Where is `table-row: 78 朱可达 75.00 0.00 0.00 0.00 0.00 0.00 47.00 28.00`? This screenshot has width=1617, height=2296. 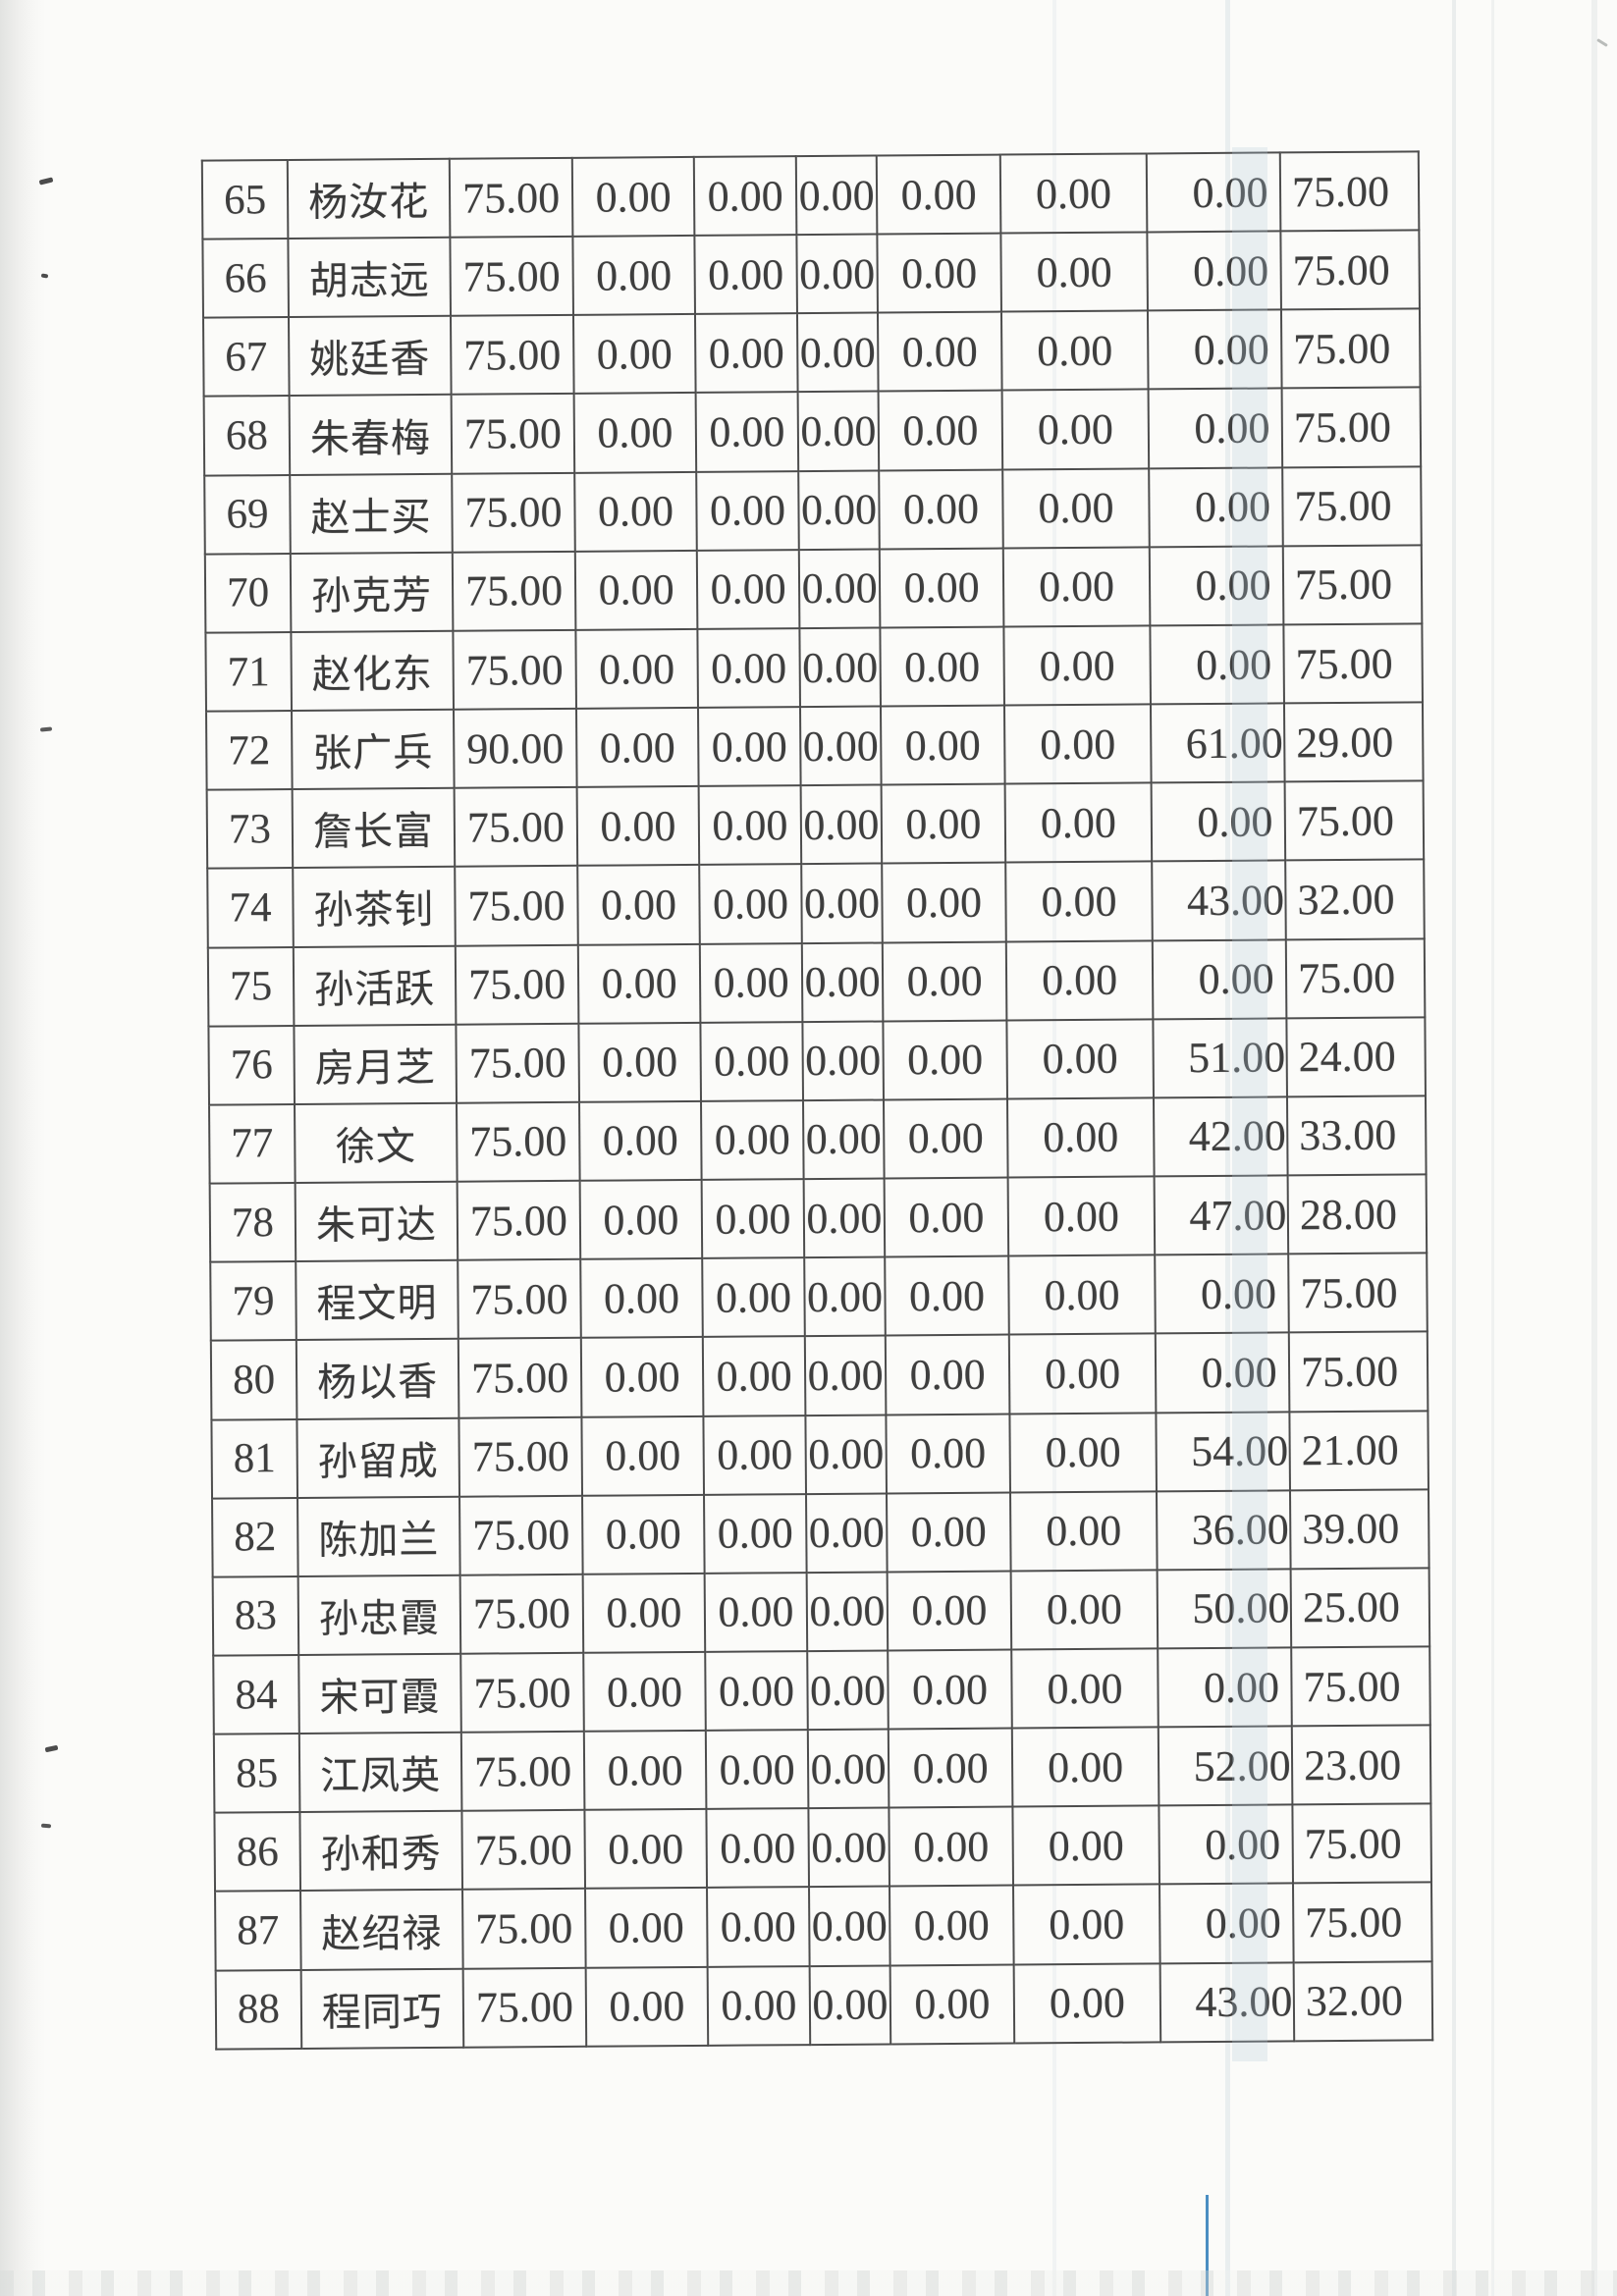
table-row: 78 朱可达 75.00 0.00 0.00 0.00 0.00 0.00 47.00 28.00 is located at coordinates (819, 1218).